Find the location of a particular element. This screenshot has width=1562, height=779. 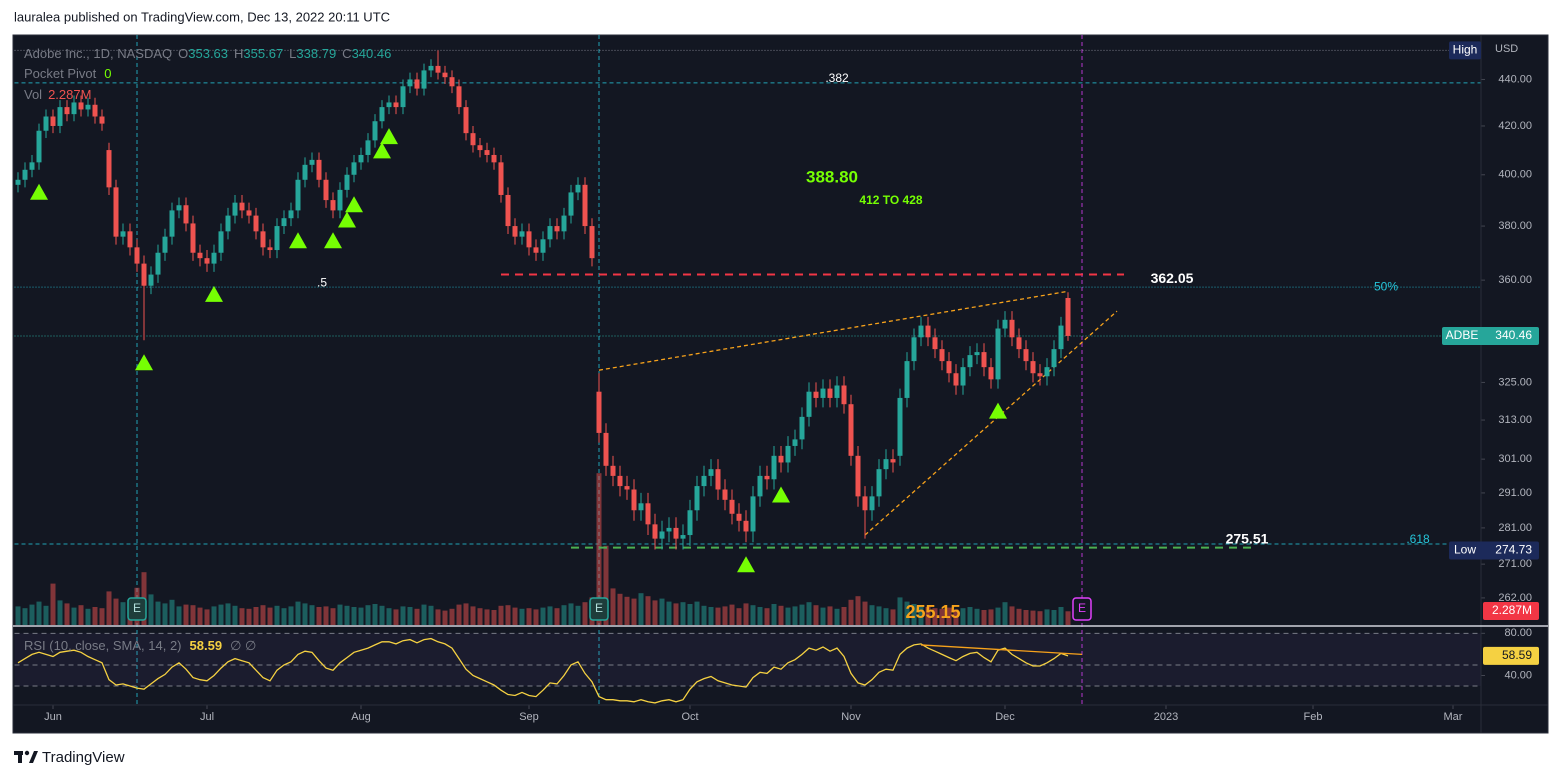

ohlc-prefix: L is located at coordinates (292, 53).